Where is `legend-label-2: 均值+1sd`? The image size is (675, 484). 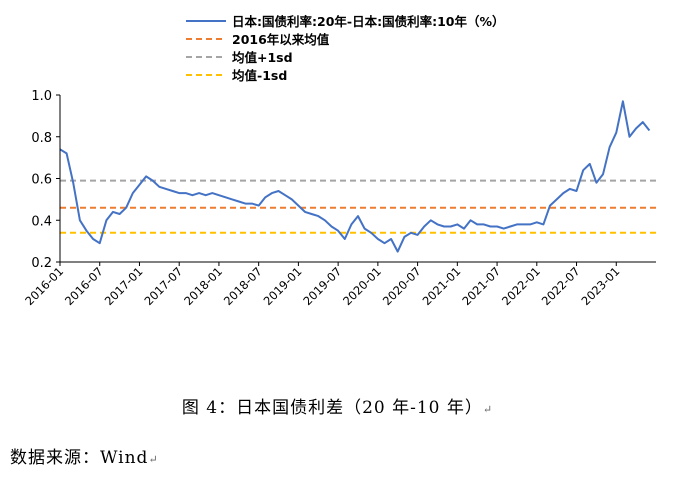
legend-label-2: 均值+1sd is located at coordinates (262, 57).